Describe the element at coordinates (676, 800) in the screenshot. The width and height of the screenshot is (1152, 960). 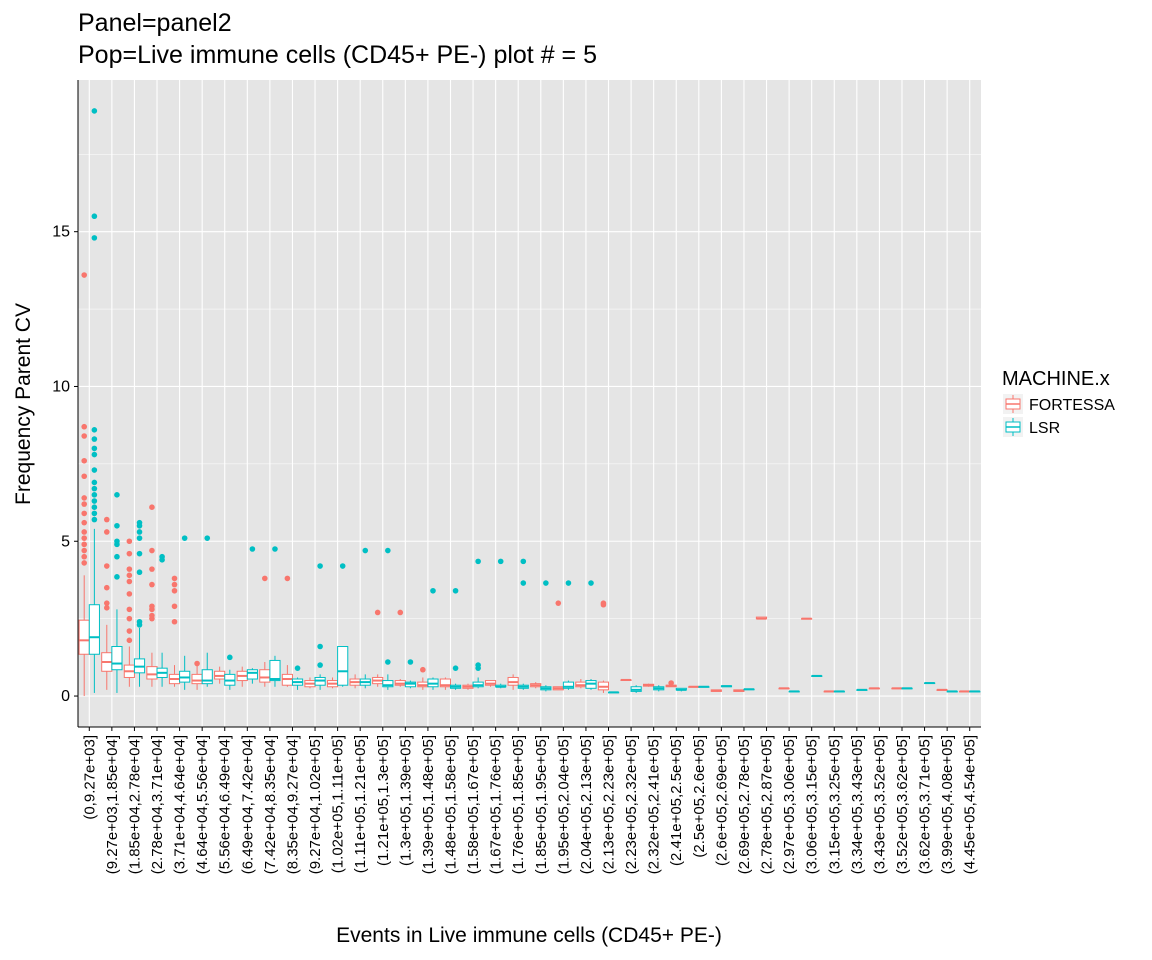
I see `x-tick-label: (2.41e+05,2.5e+05]` at that location.